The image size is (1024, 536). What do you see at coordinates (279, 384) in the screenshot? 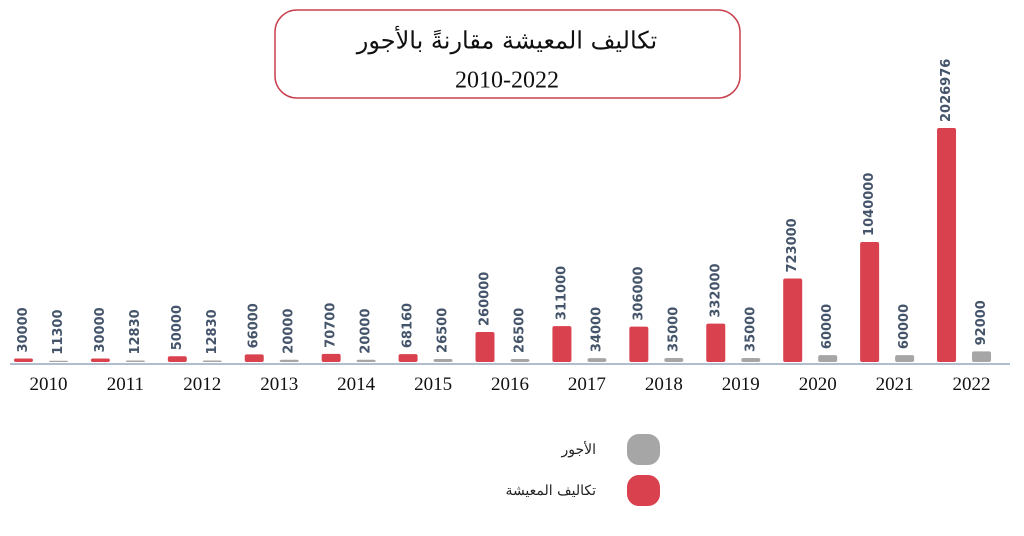
I see `x-tick-label: 2013` at bounding box center [279, 384].